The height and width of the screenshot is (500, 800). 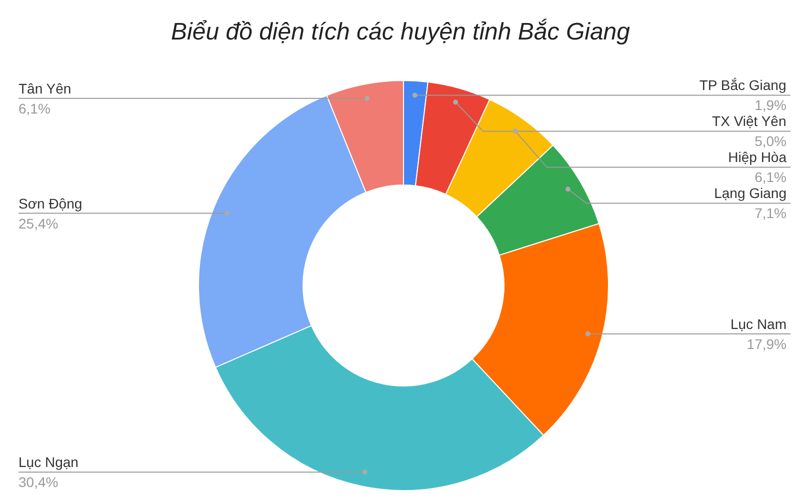 I want to click on slice-label: Lạng Giang, so click(x=750, y=193).